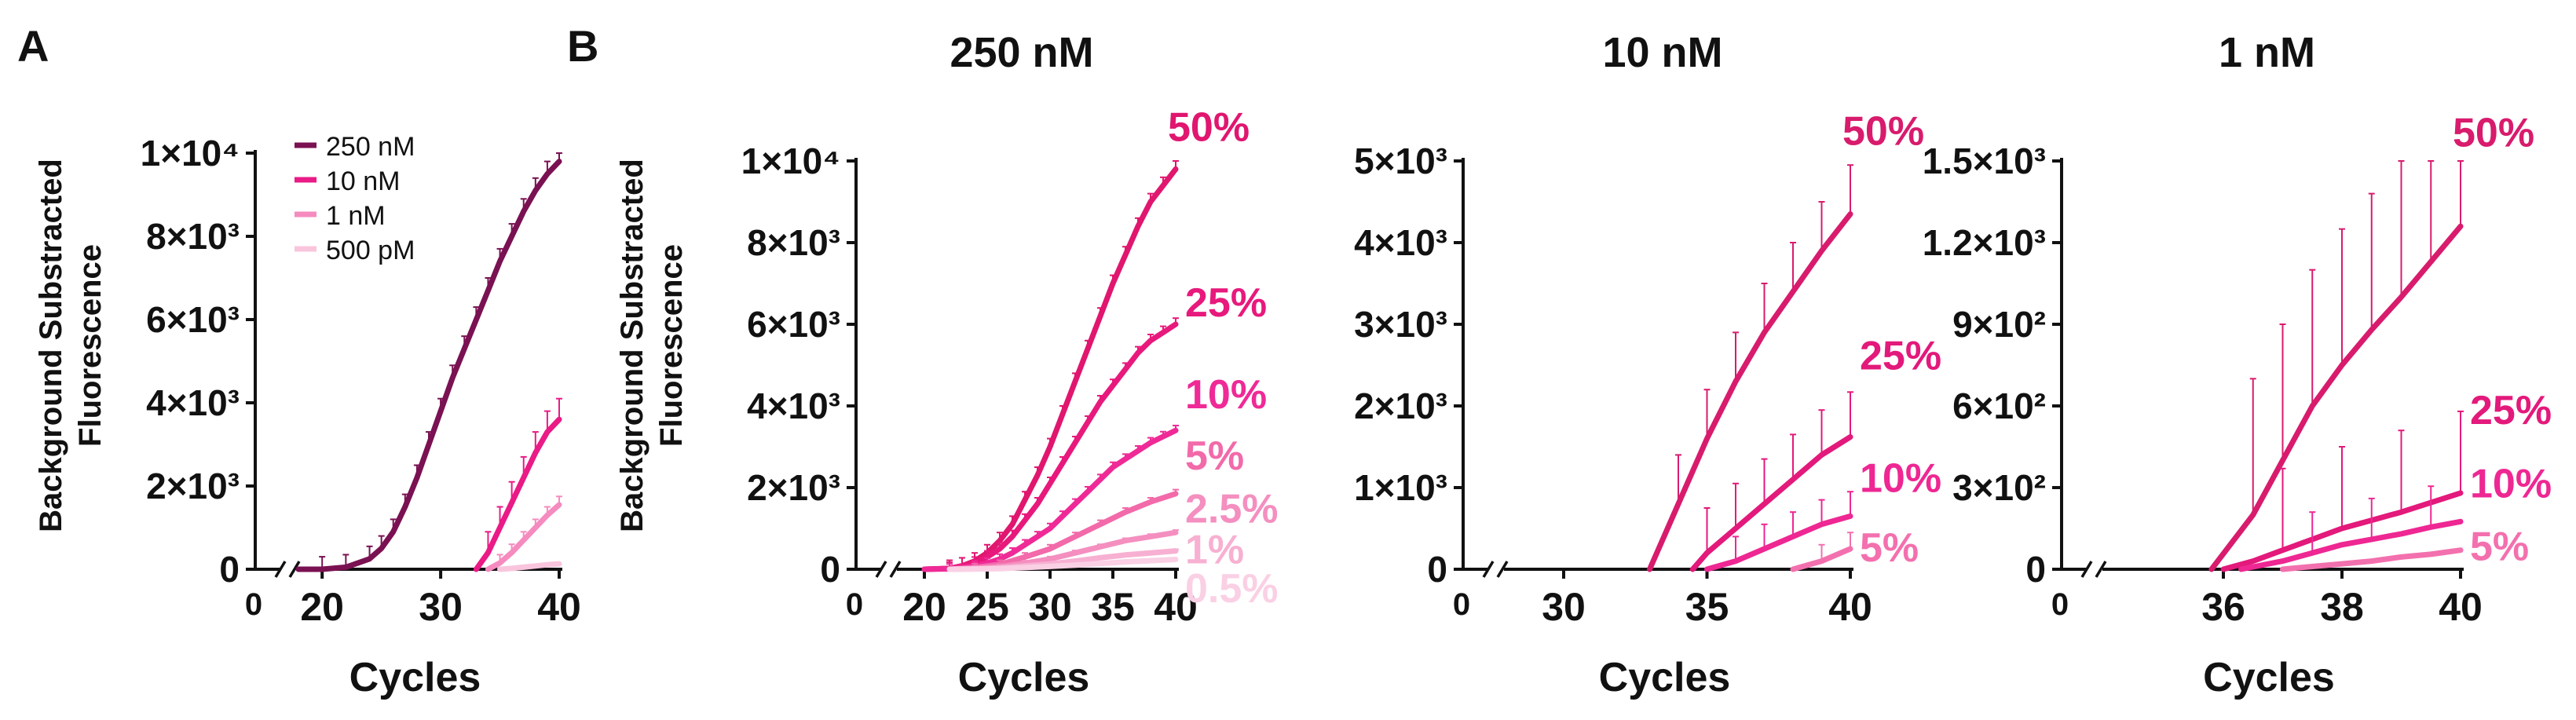 The height and width of the screenshot is (720, 2576). What do you see at coordinates (583, 46) in the screenshot?
I see `panel-label-b: B` at bounding box center [583, 46].